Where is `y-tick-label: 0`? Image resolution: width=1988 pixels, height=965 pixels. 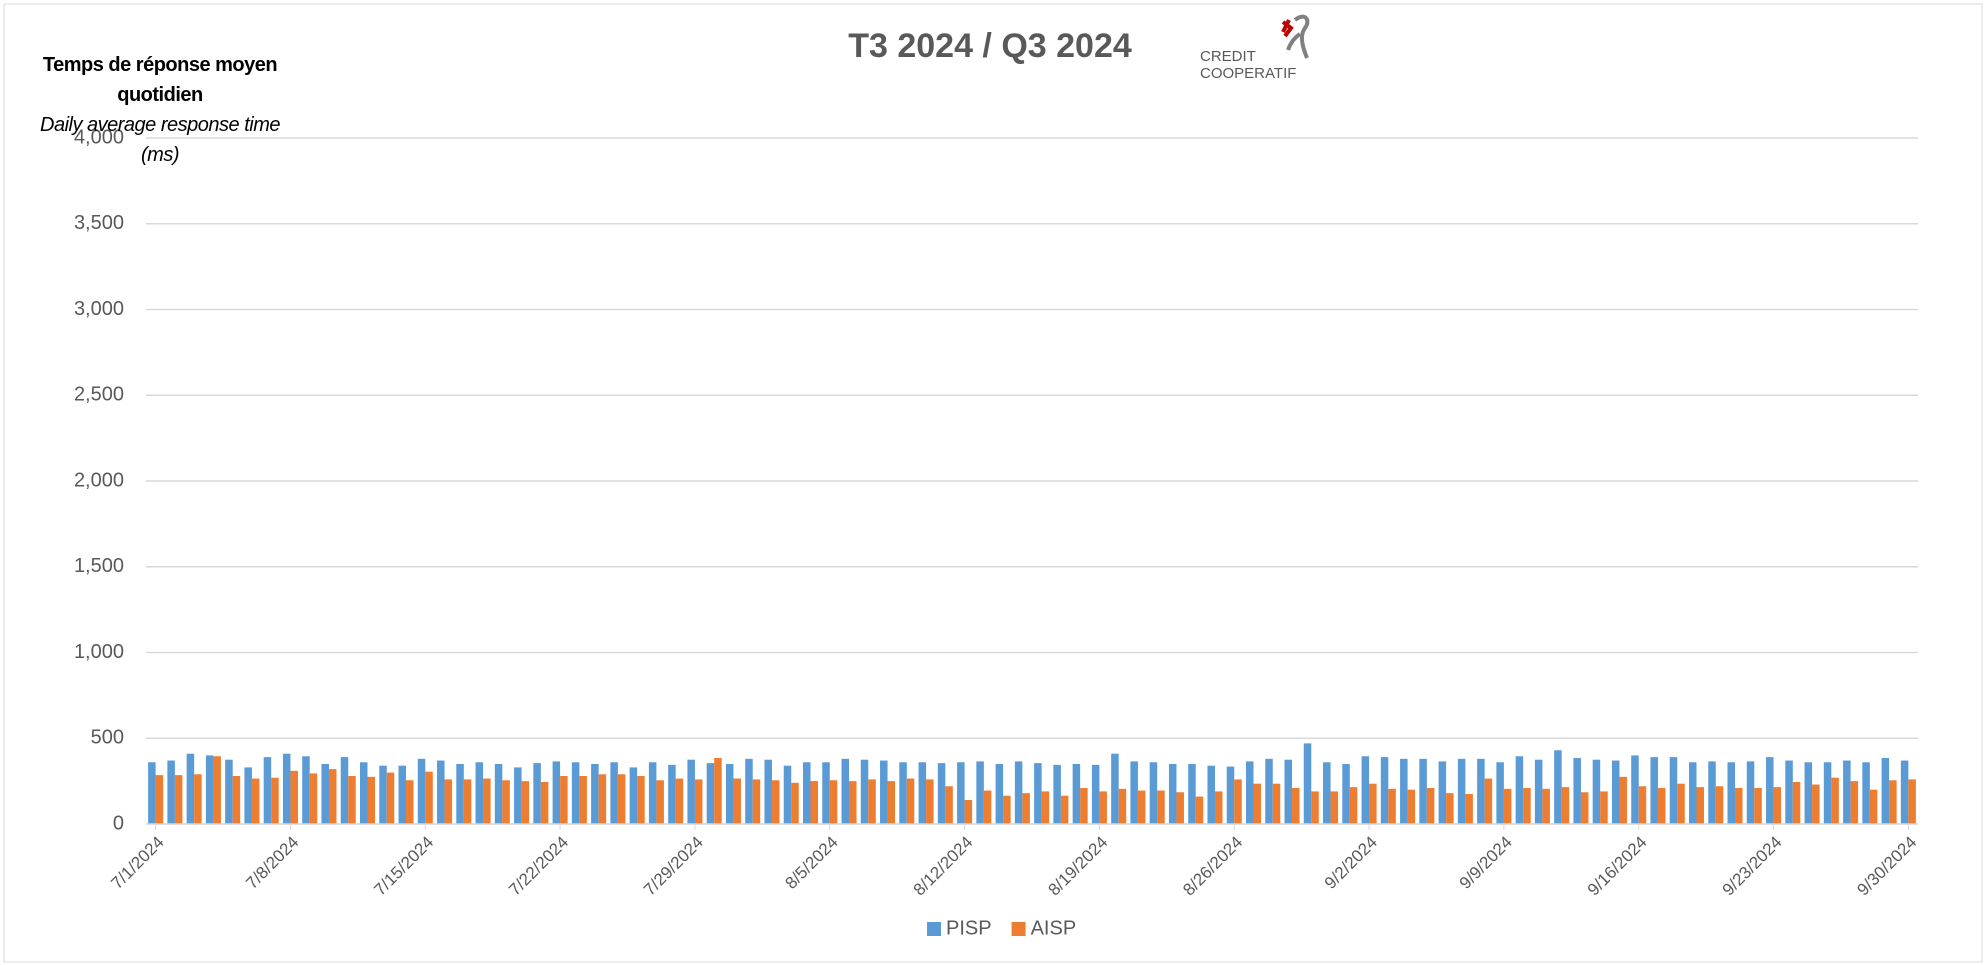 y-tick-label: 0 is located at coordinates (118, 823).